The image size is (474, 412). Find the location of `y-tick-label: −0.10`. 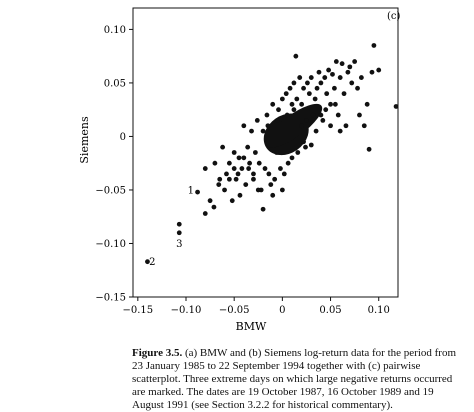

y-tick-label: −0.10 is located at coordinates (110, 244).